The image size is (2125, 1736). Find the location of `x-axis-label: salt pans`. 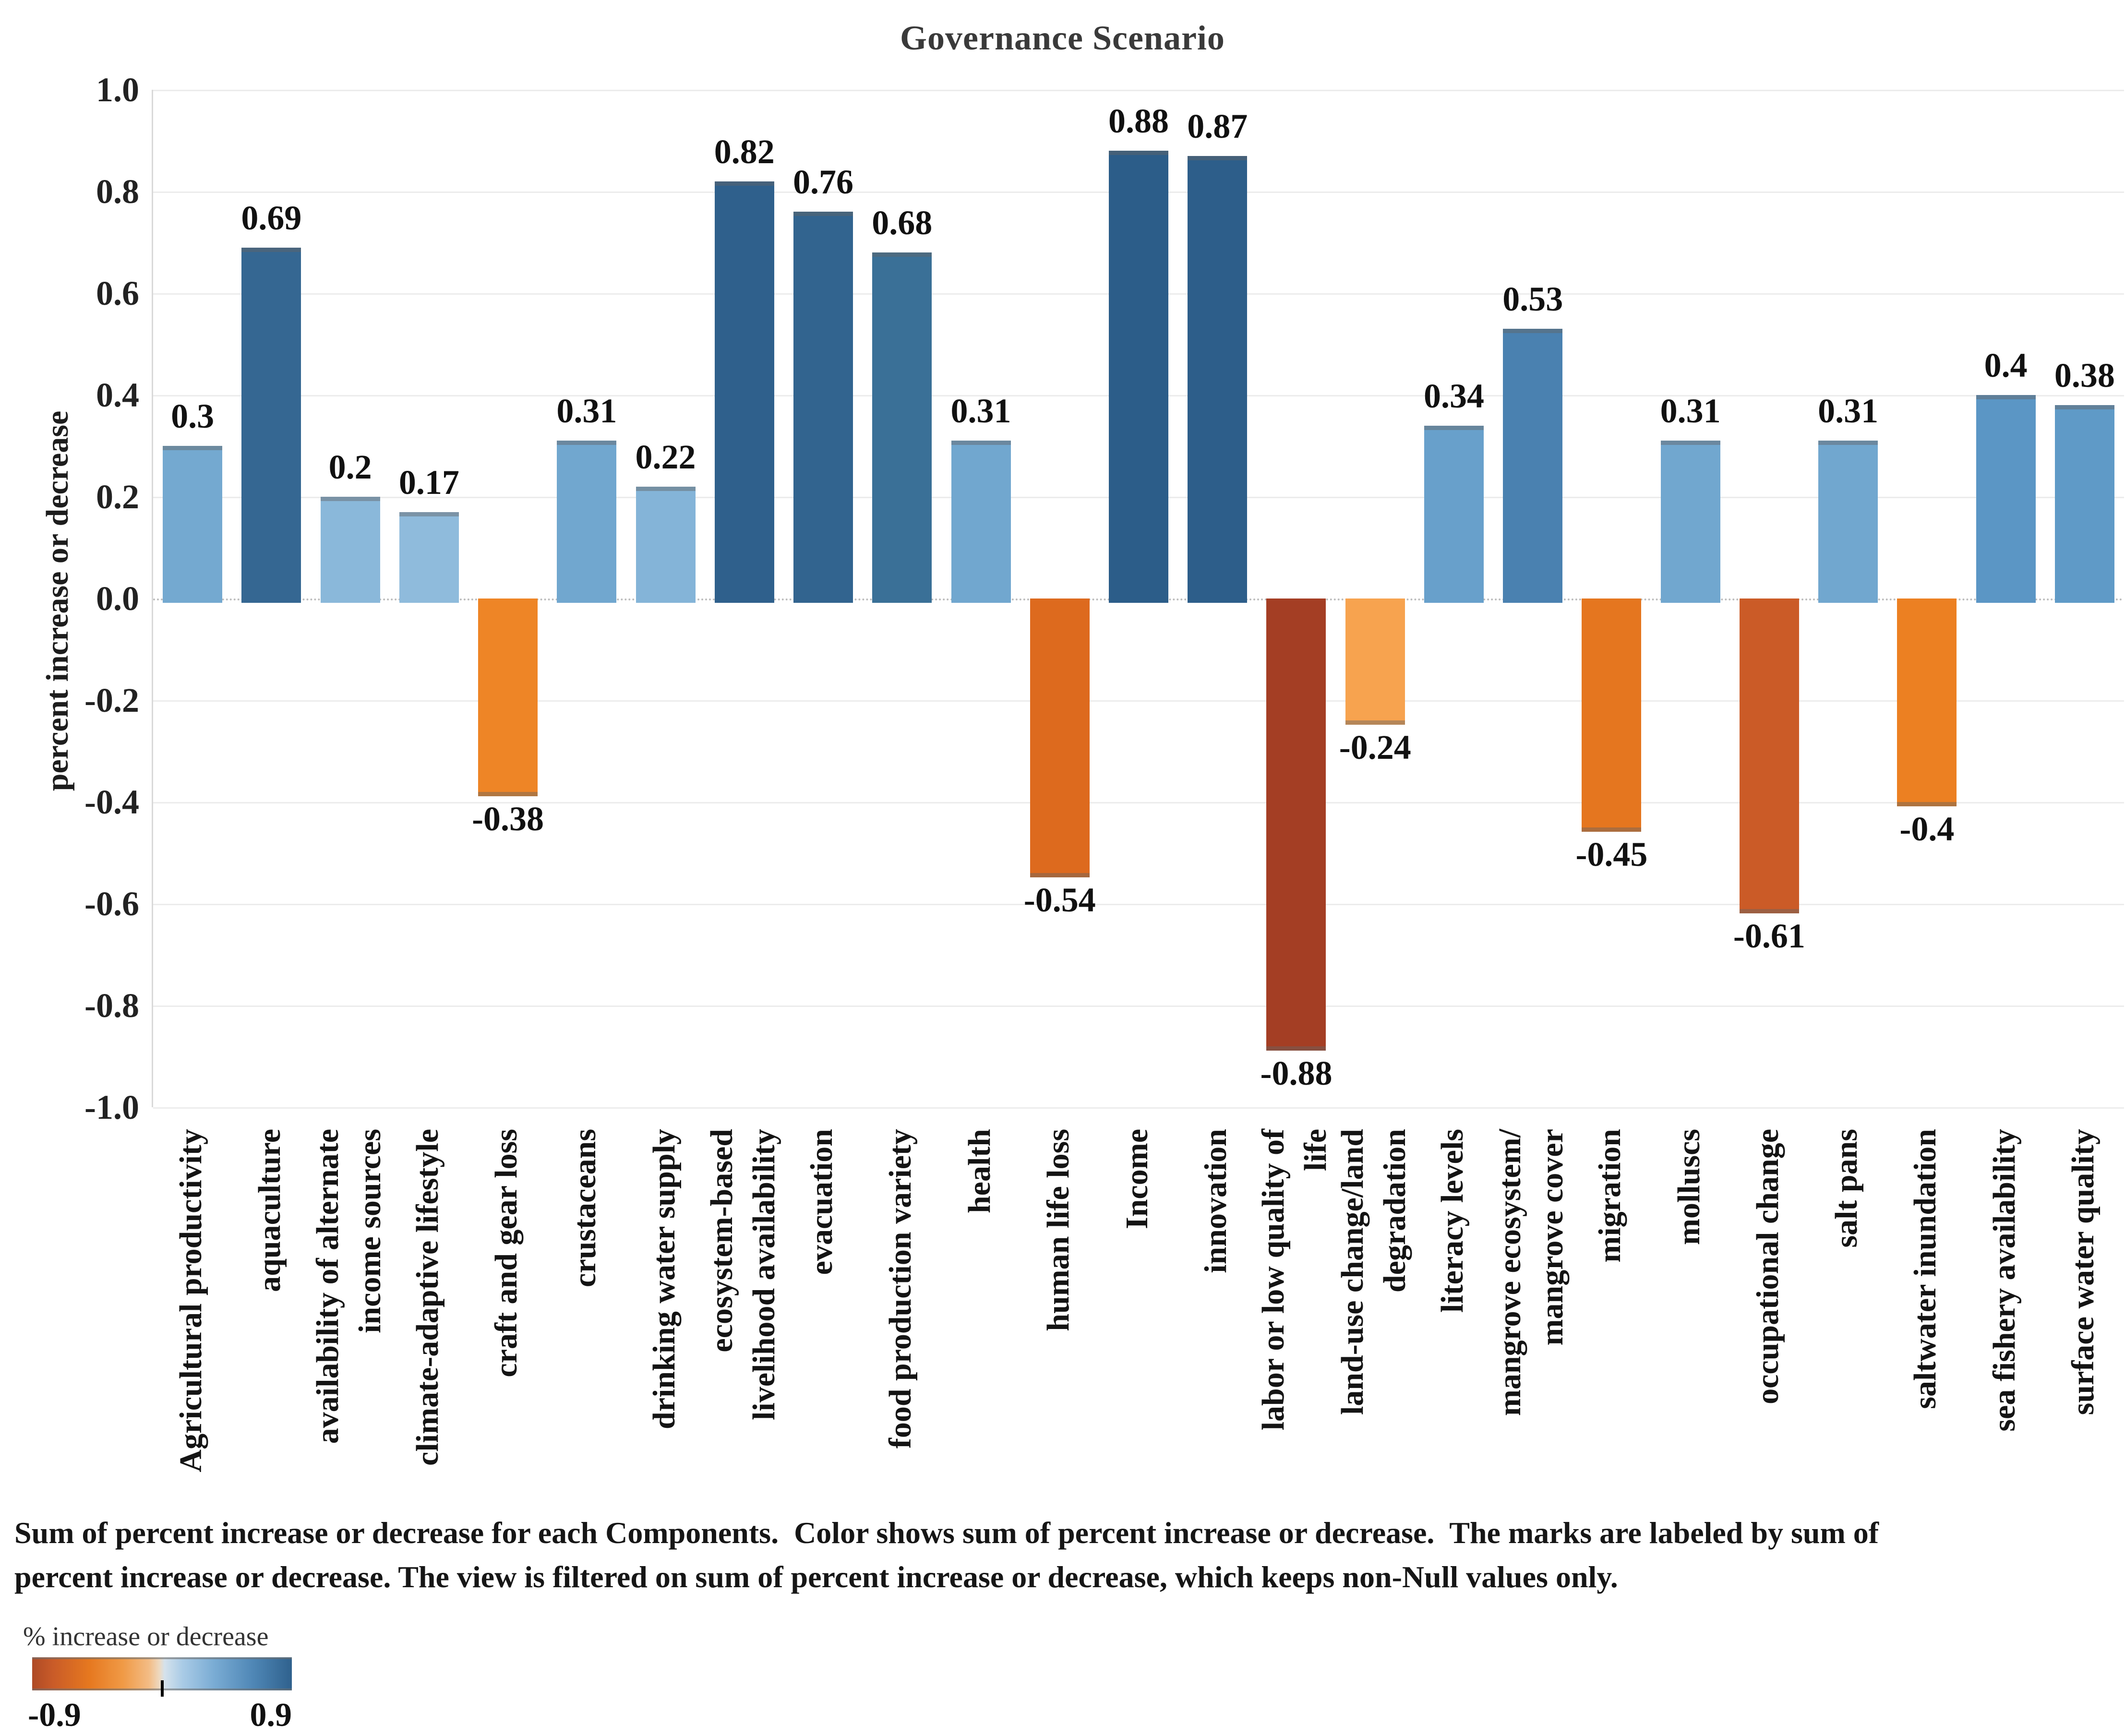

x-axis-label: salt pans is located at coordinates (1846, 1188).